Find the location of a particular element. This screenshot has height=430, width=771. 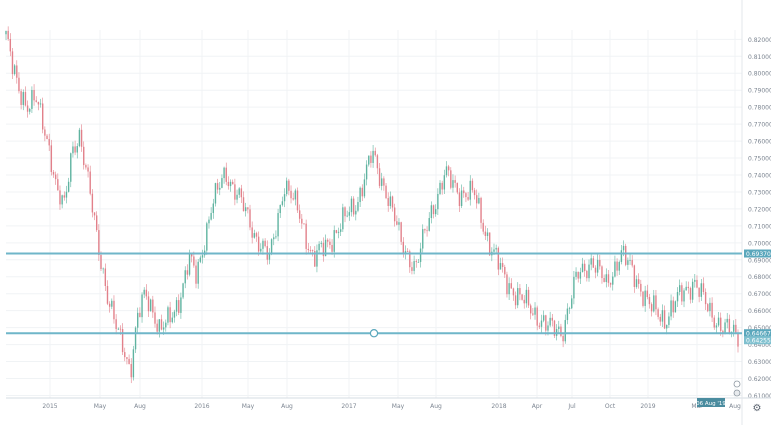

y-tick-label: 0.72000 is located at coordinates (759, 209).